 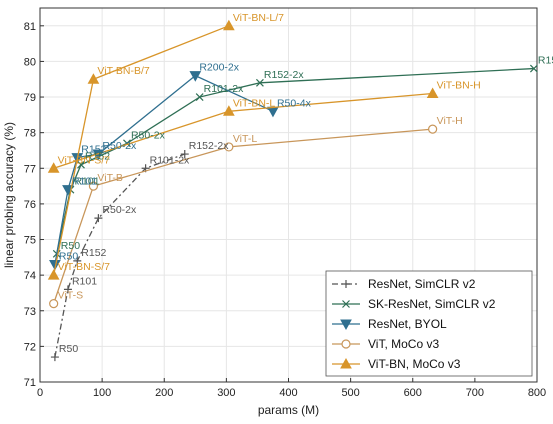 I want to click on point-label: ViT-BN-H, so click(x=459, y=85).